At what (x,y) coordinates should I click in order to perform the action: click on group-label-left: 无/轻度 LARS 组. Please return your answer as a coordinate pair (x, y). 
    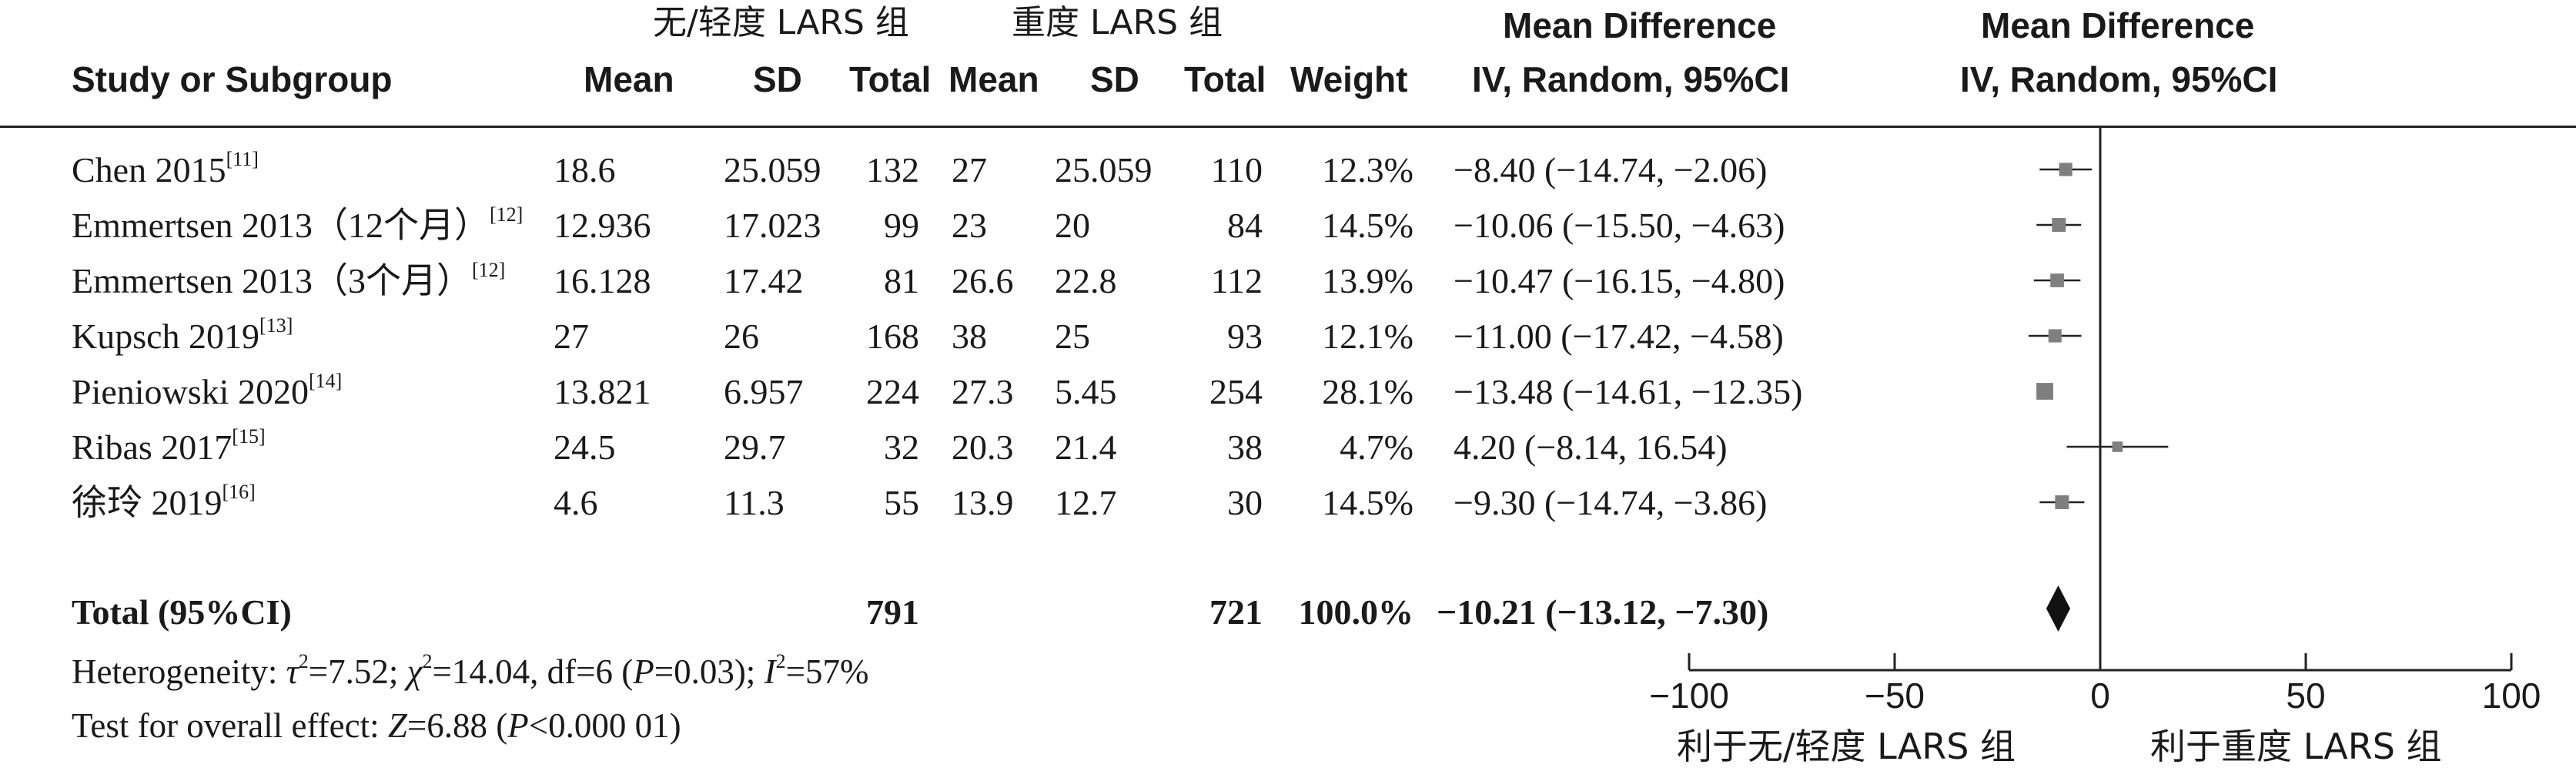
    Looking at the image, I should click on (781, 23).